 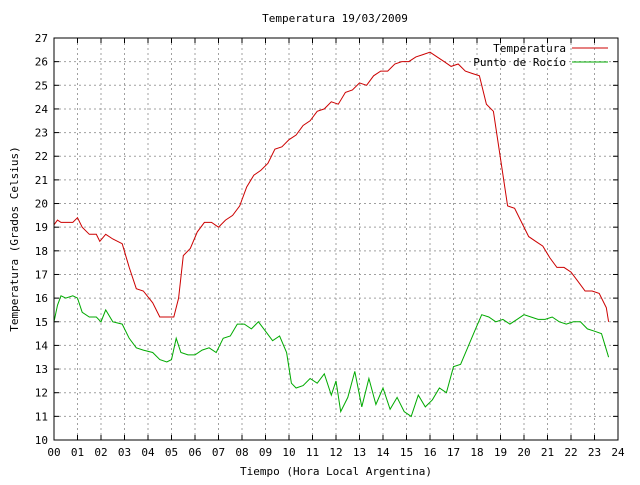 I want to click on x-tick-label: 22, so click(x=570, y=452).